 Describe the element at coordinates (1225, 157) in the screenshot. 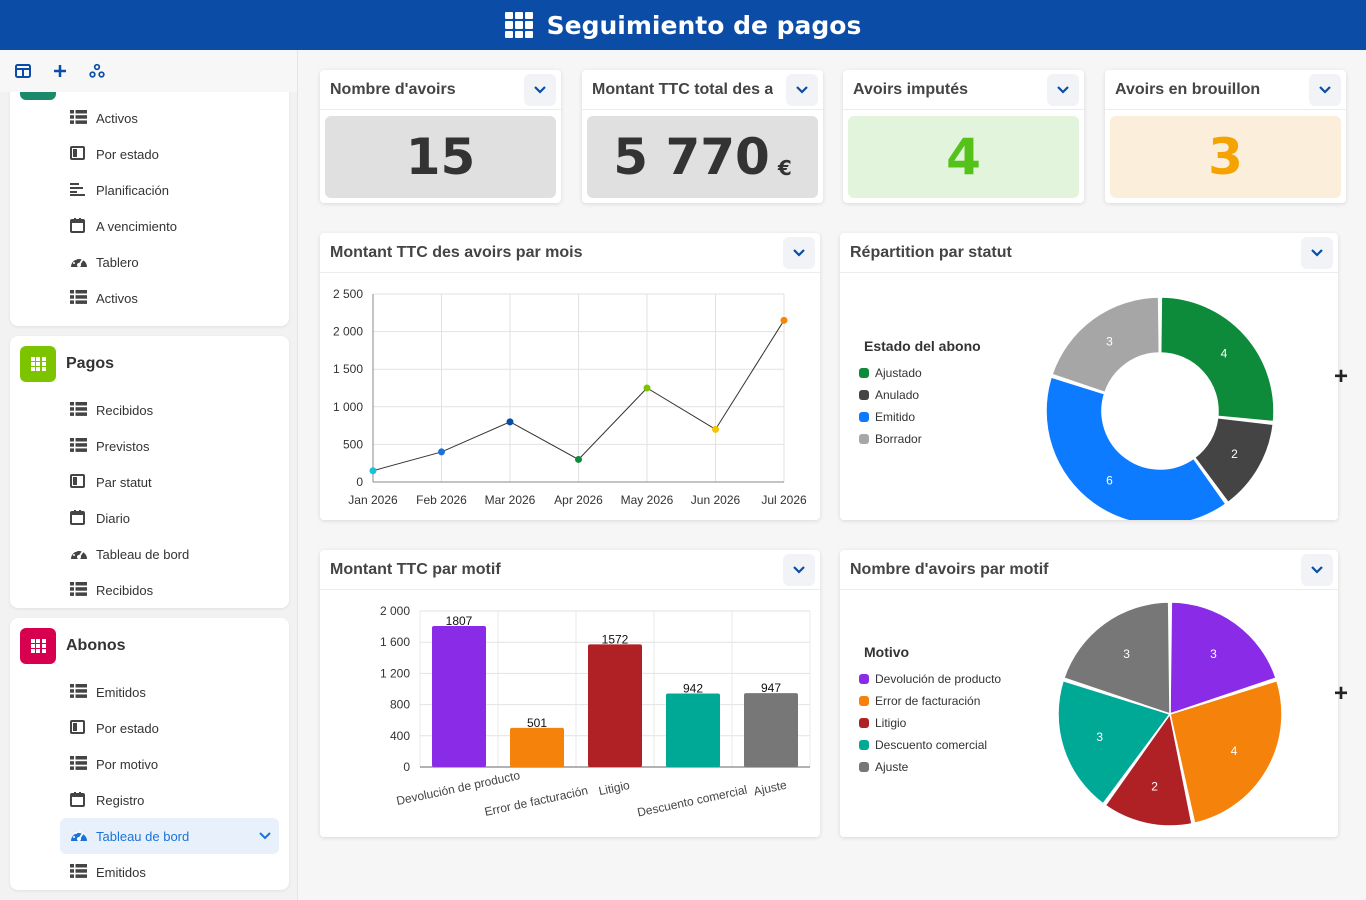

I see `kpi-value: 3` at that location.